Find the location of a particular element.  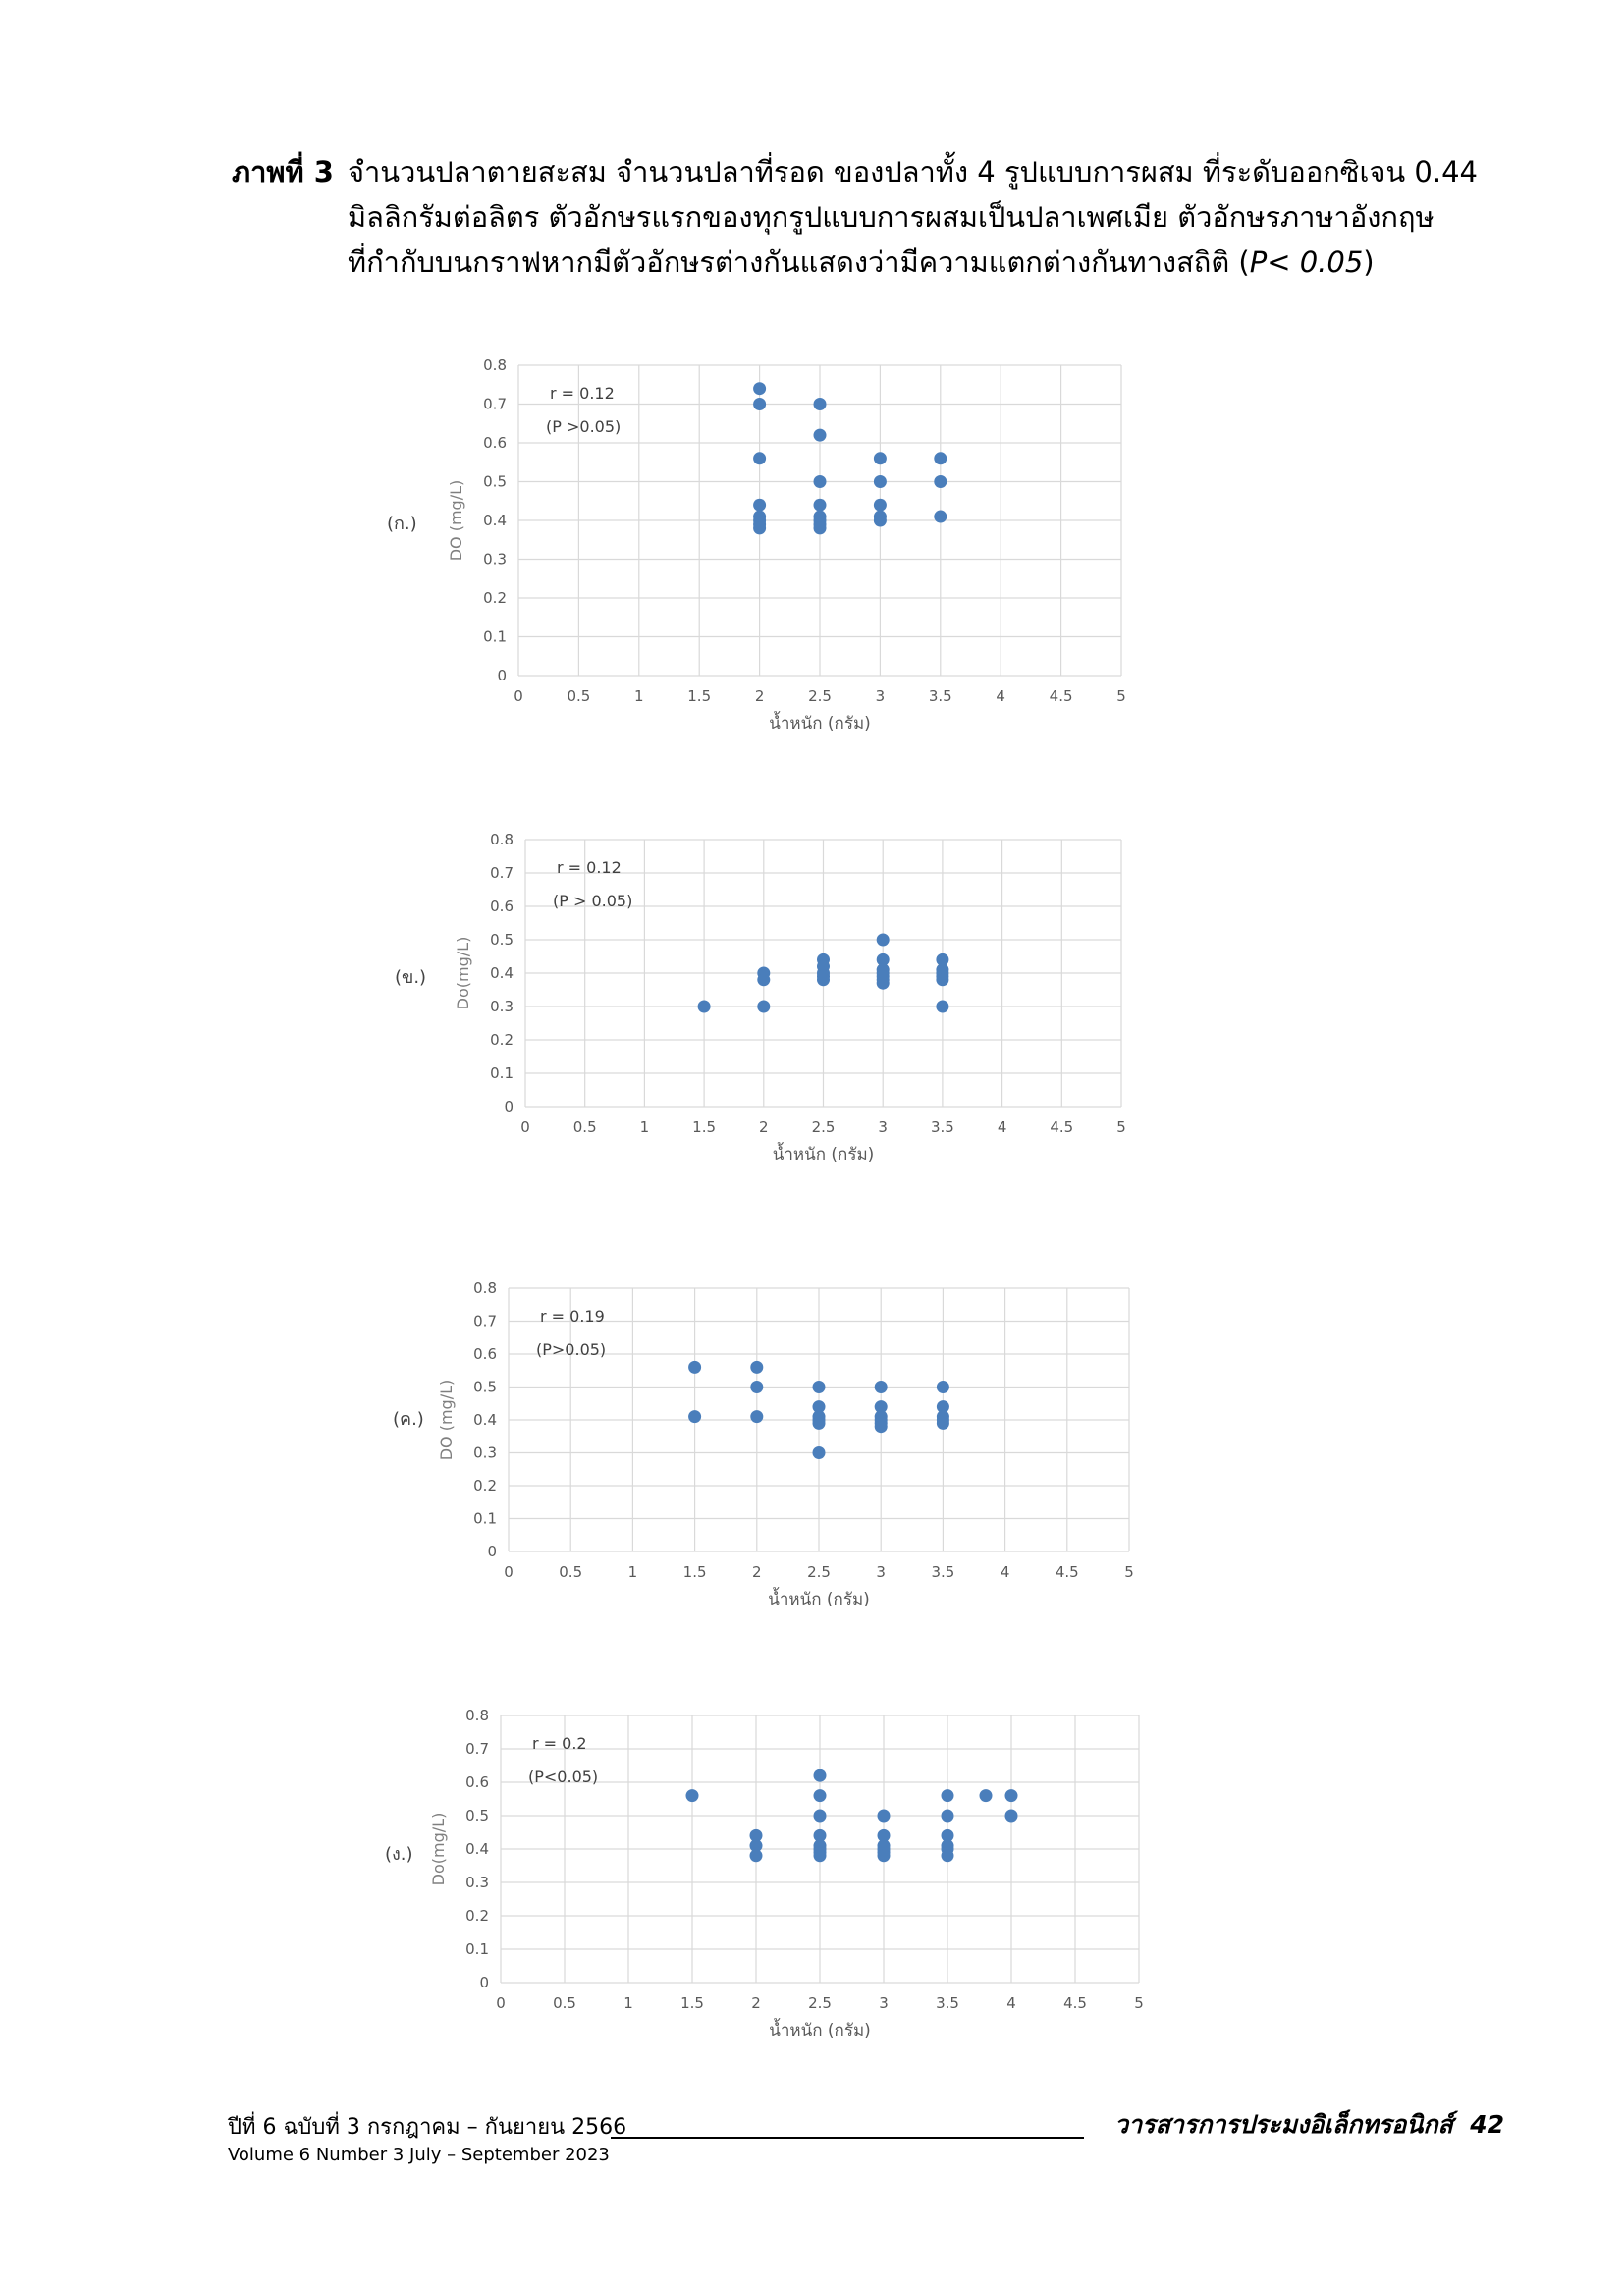

y-axis-label: Do(mg/L) is located at coordinates (438, 1849).